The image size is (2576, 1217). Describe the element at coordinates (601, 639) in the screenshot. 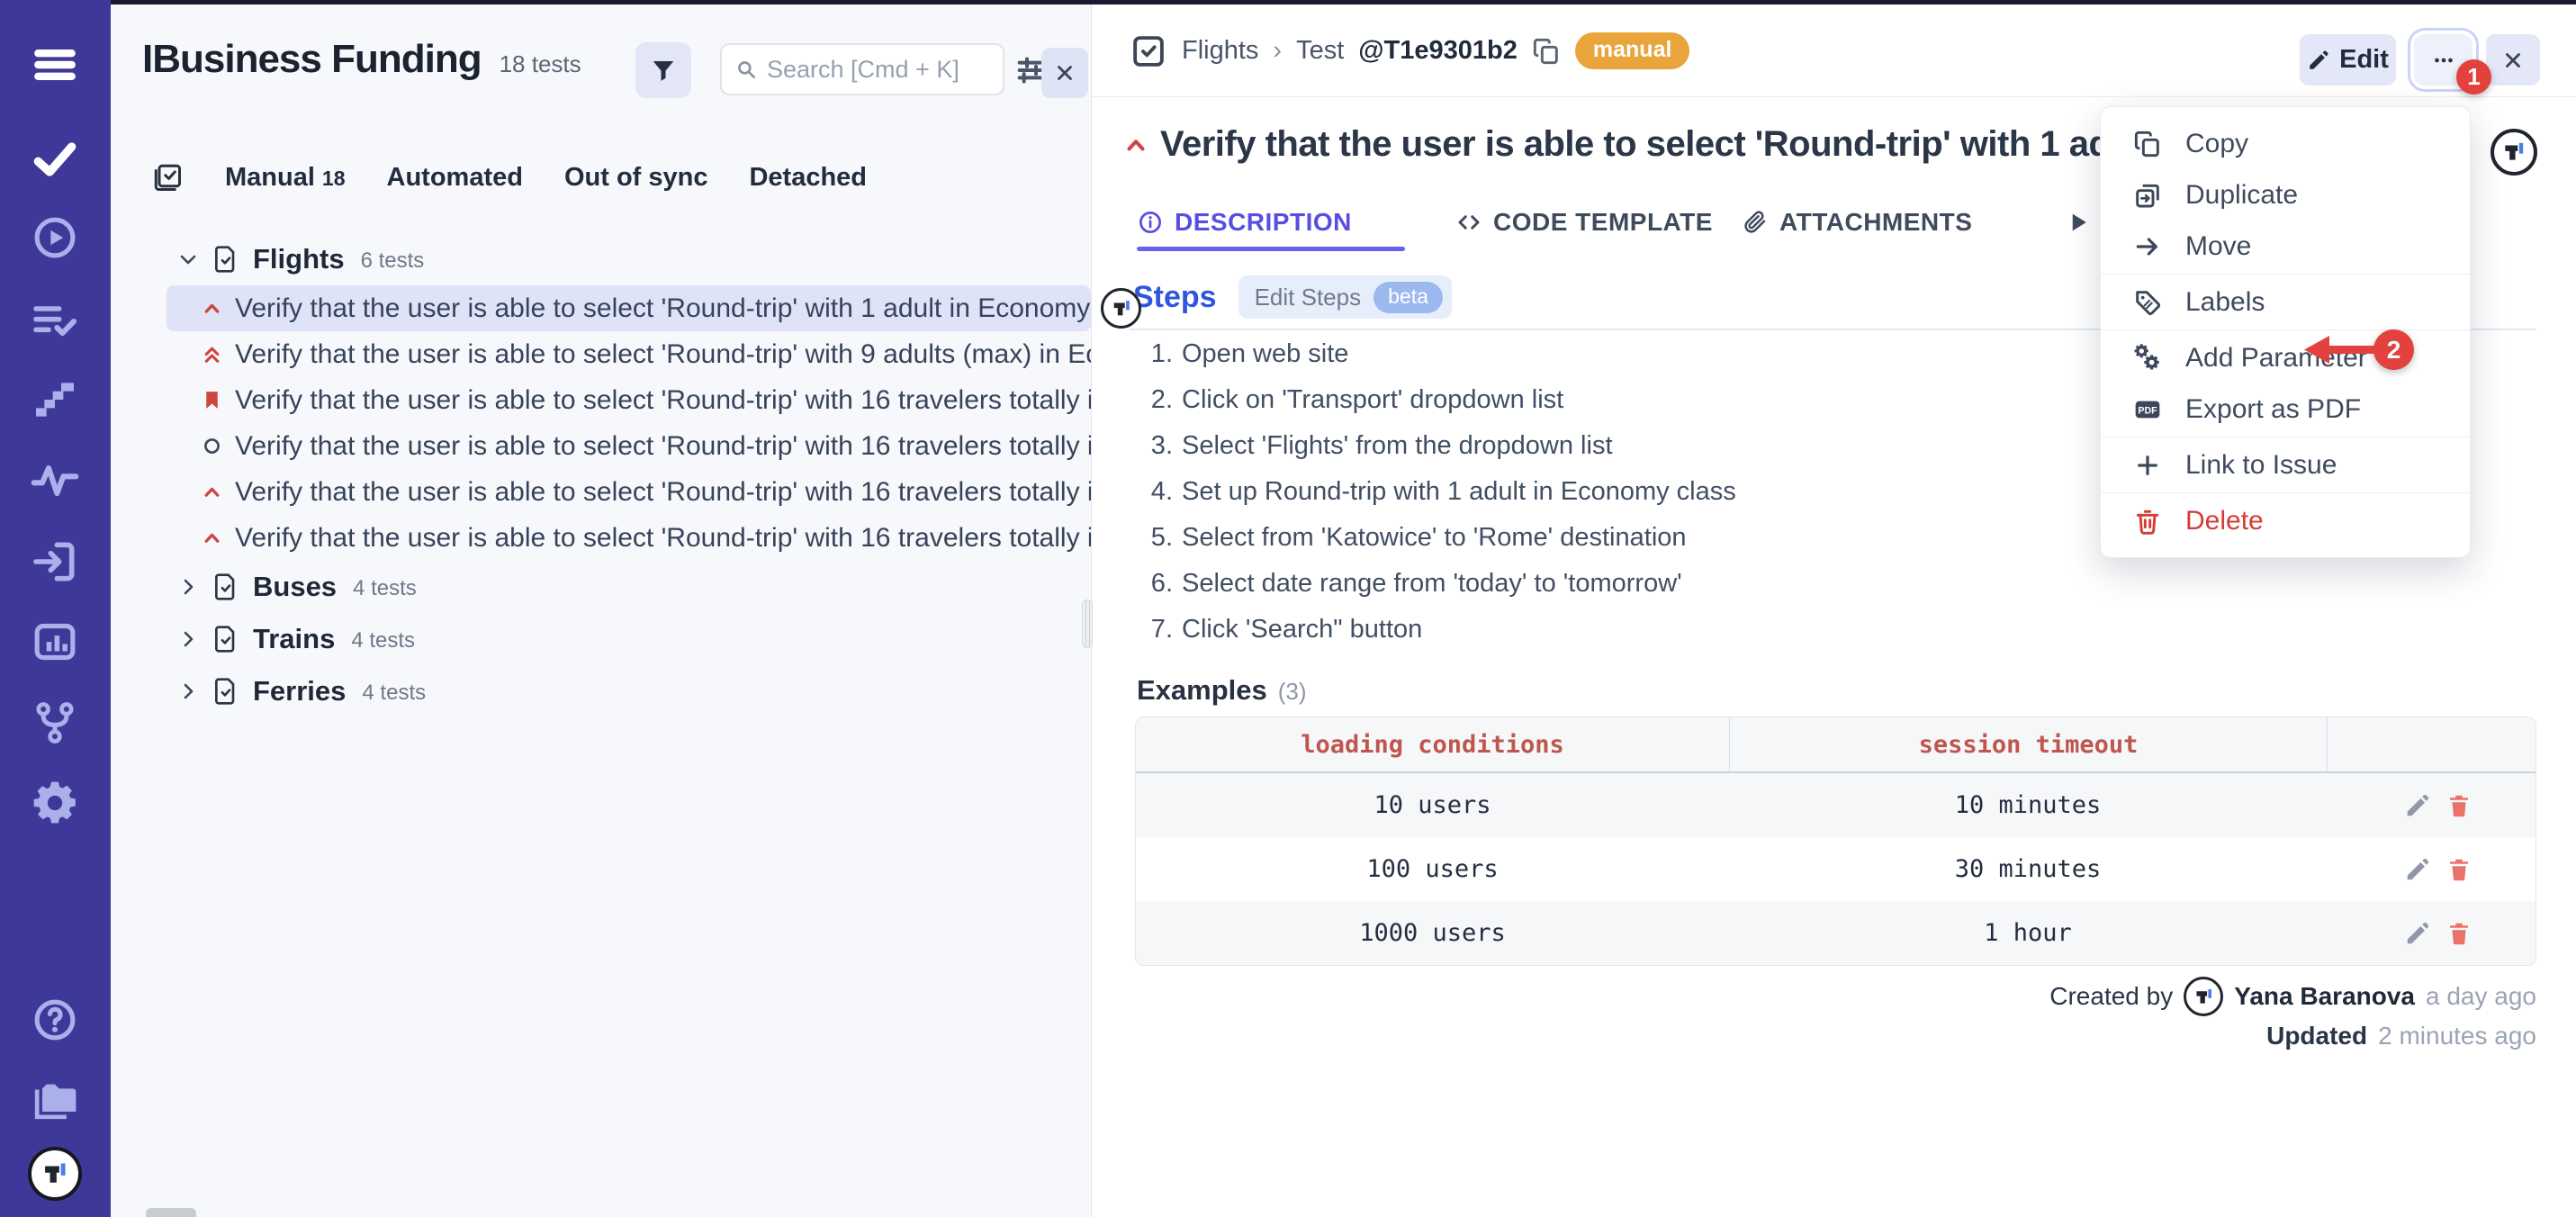

I see `tree-group-trains: Trains 4 tests` at that location.